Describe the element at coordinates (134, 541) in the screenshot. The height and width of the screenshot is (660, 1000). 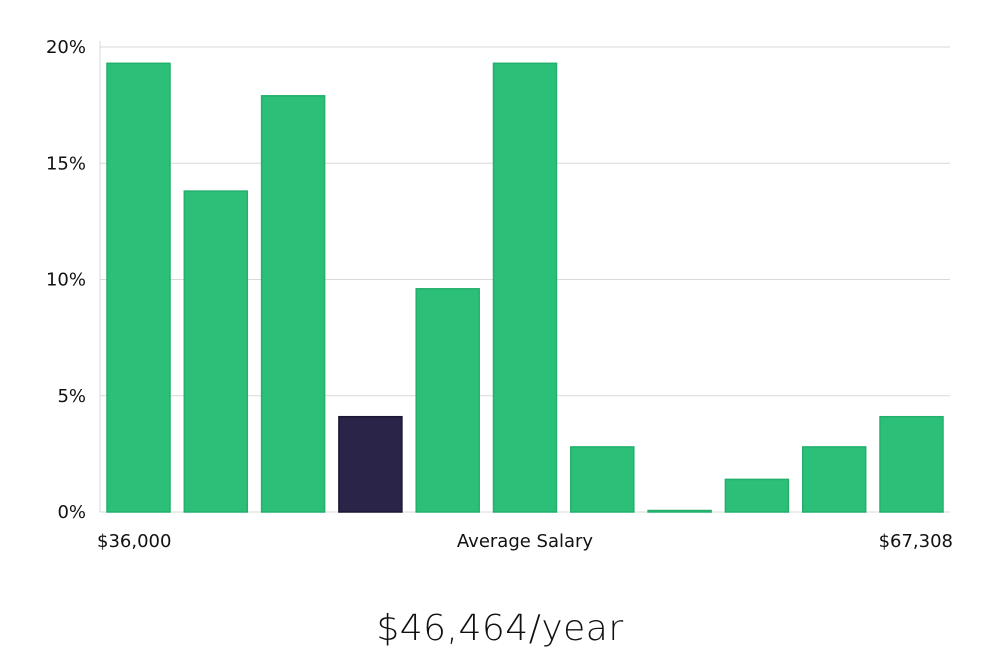
I see `x-axis-min-label: $36,000` at that location.